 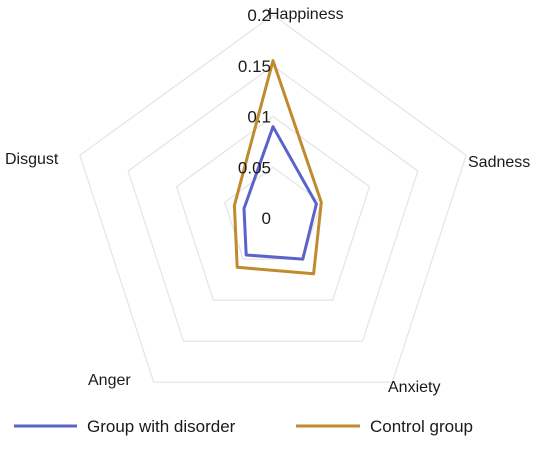 What do you see at coordinates (259, 15) in the screenshot?
I see `radial-tick-label-4: 0.2` at bounding box center [259, 15].